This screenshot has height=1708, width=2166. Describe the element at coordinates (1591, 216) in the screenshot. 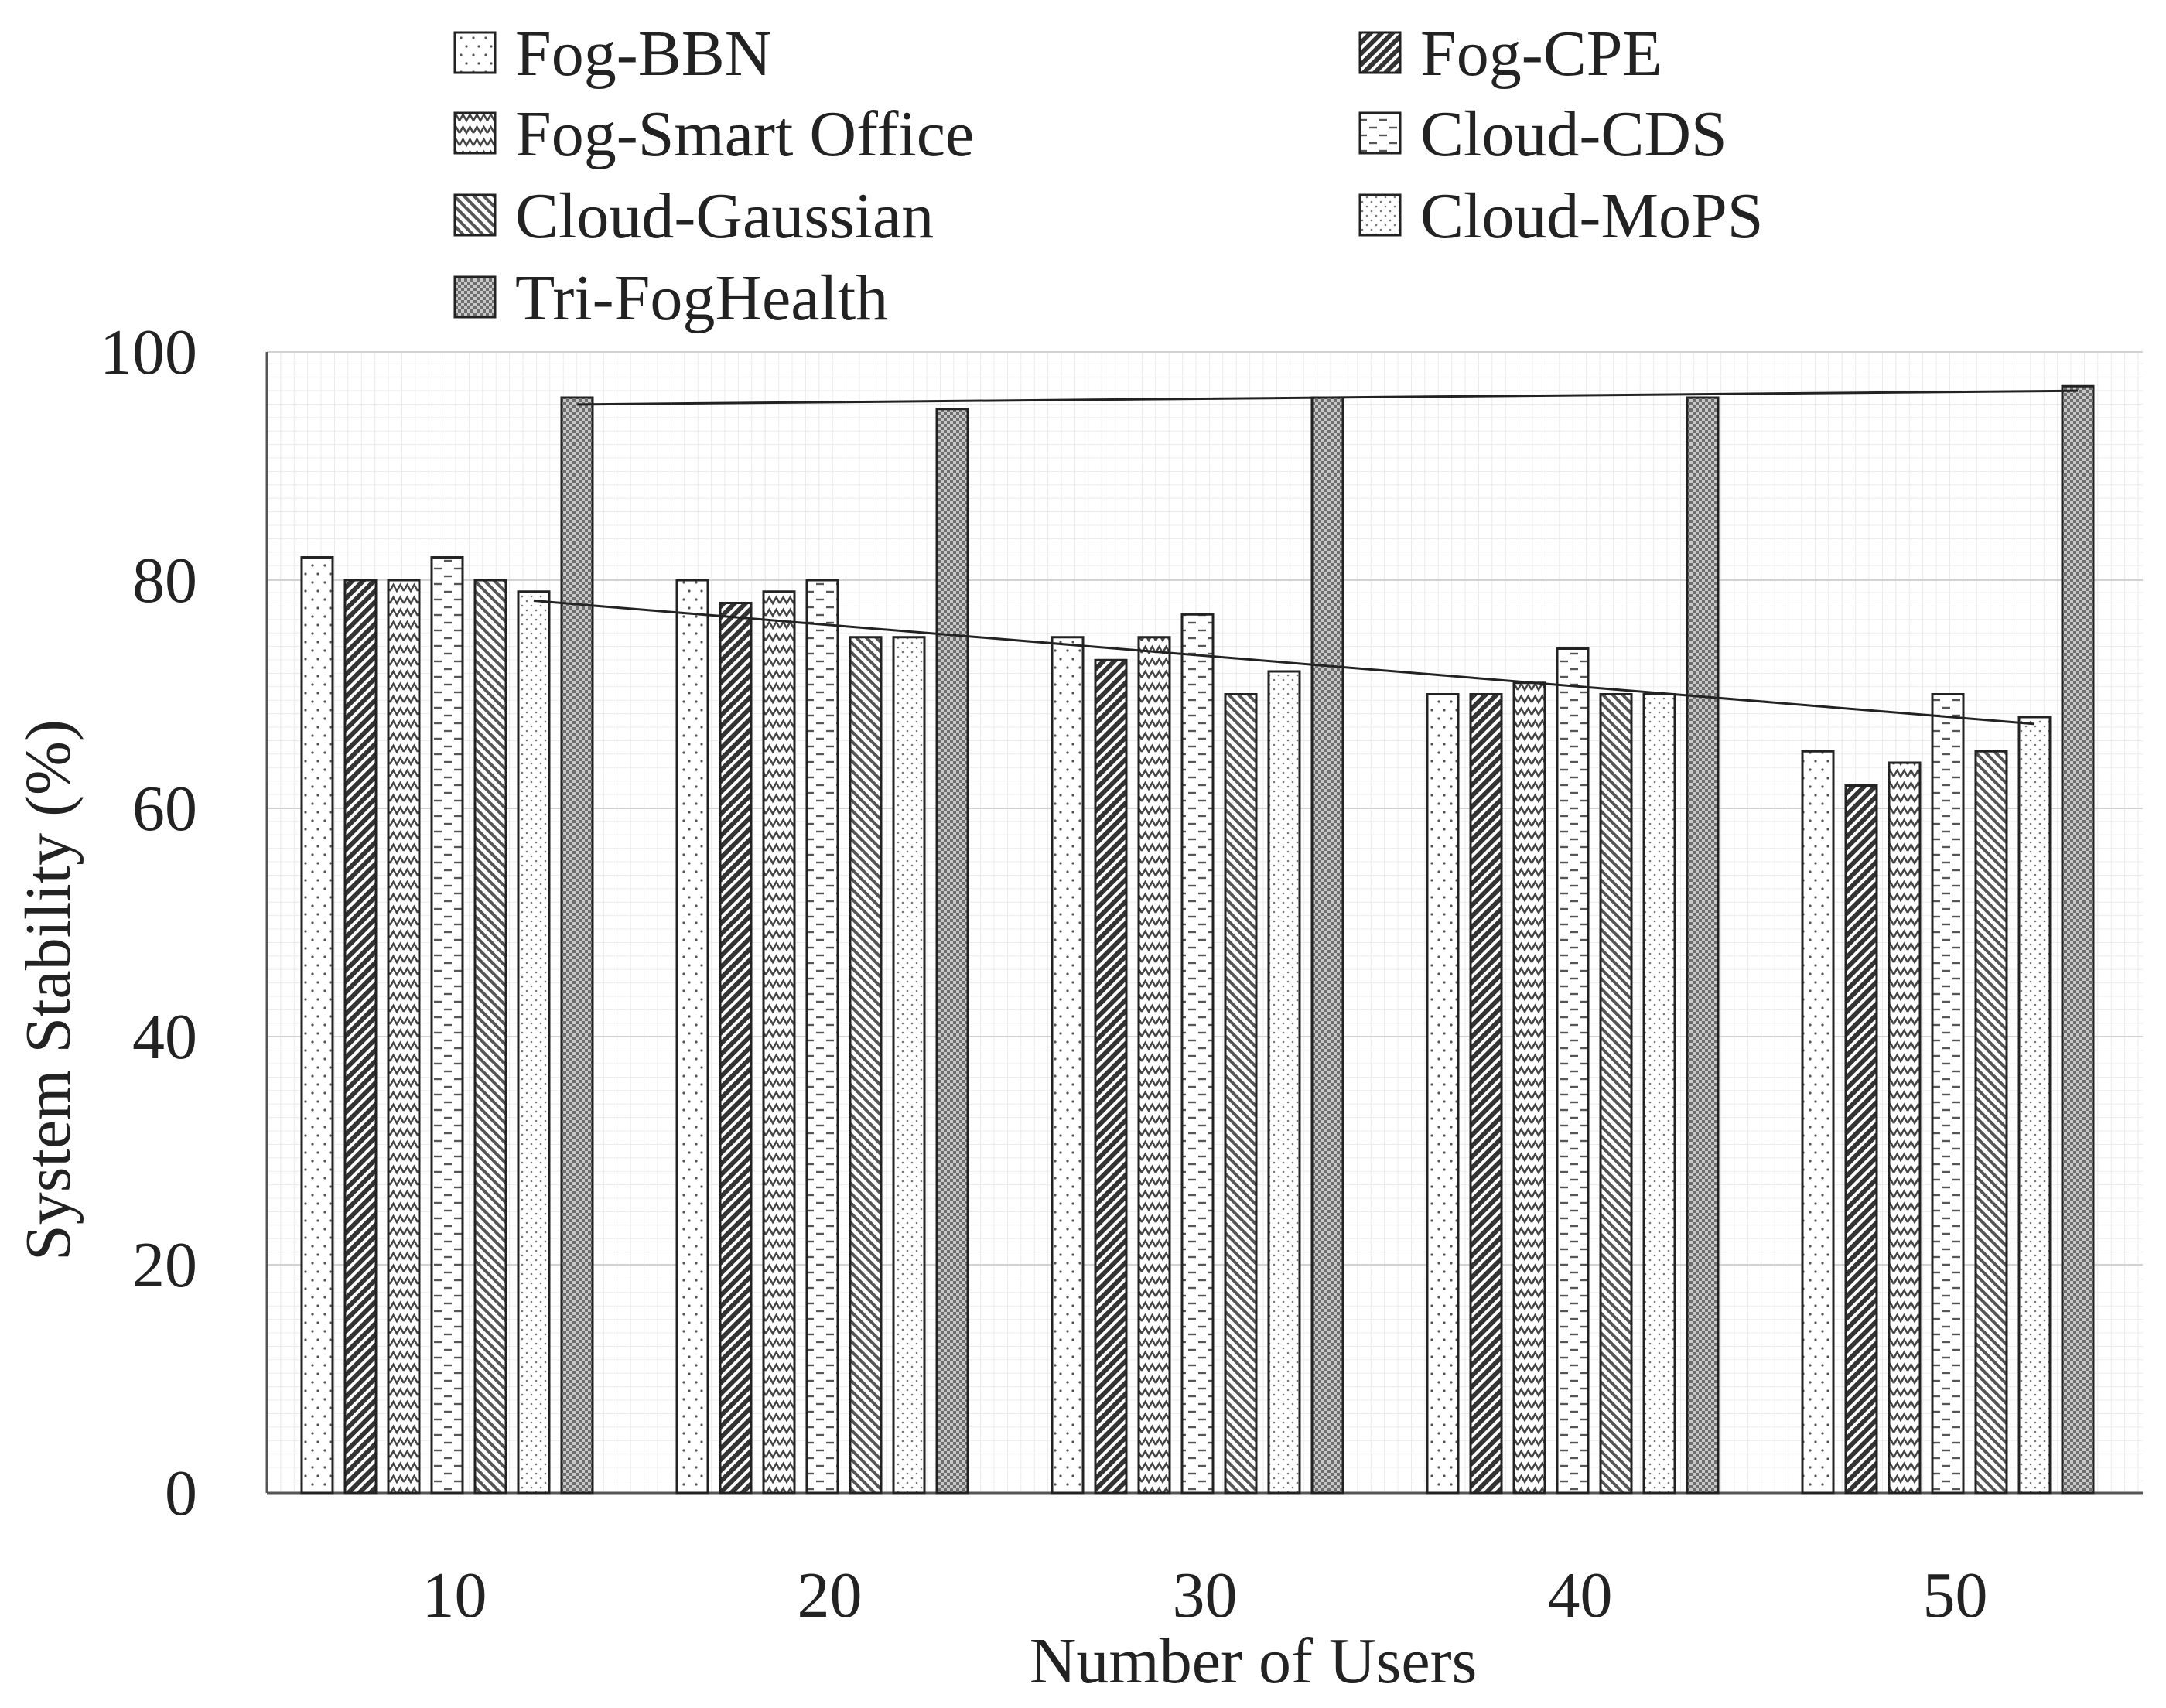

I see `legend-label-cloud-mops: Cloud-MoPS` at that location.